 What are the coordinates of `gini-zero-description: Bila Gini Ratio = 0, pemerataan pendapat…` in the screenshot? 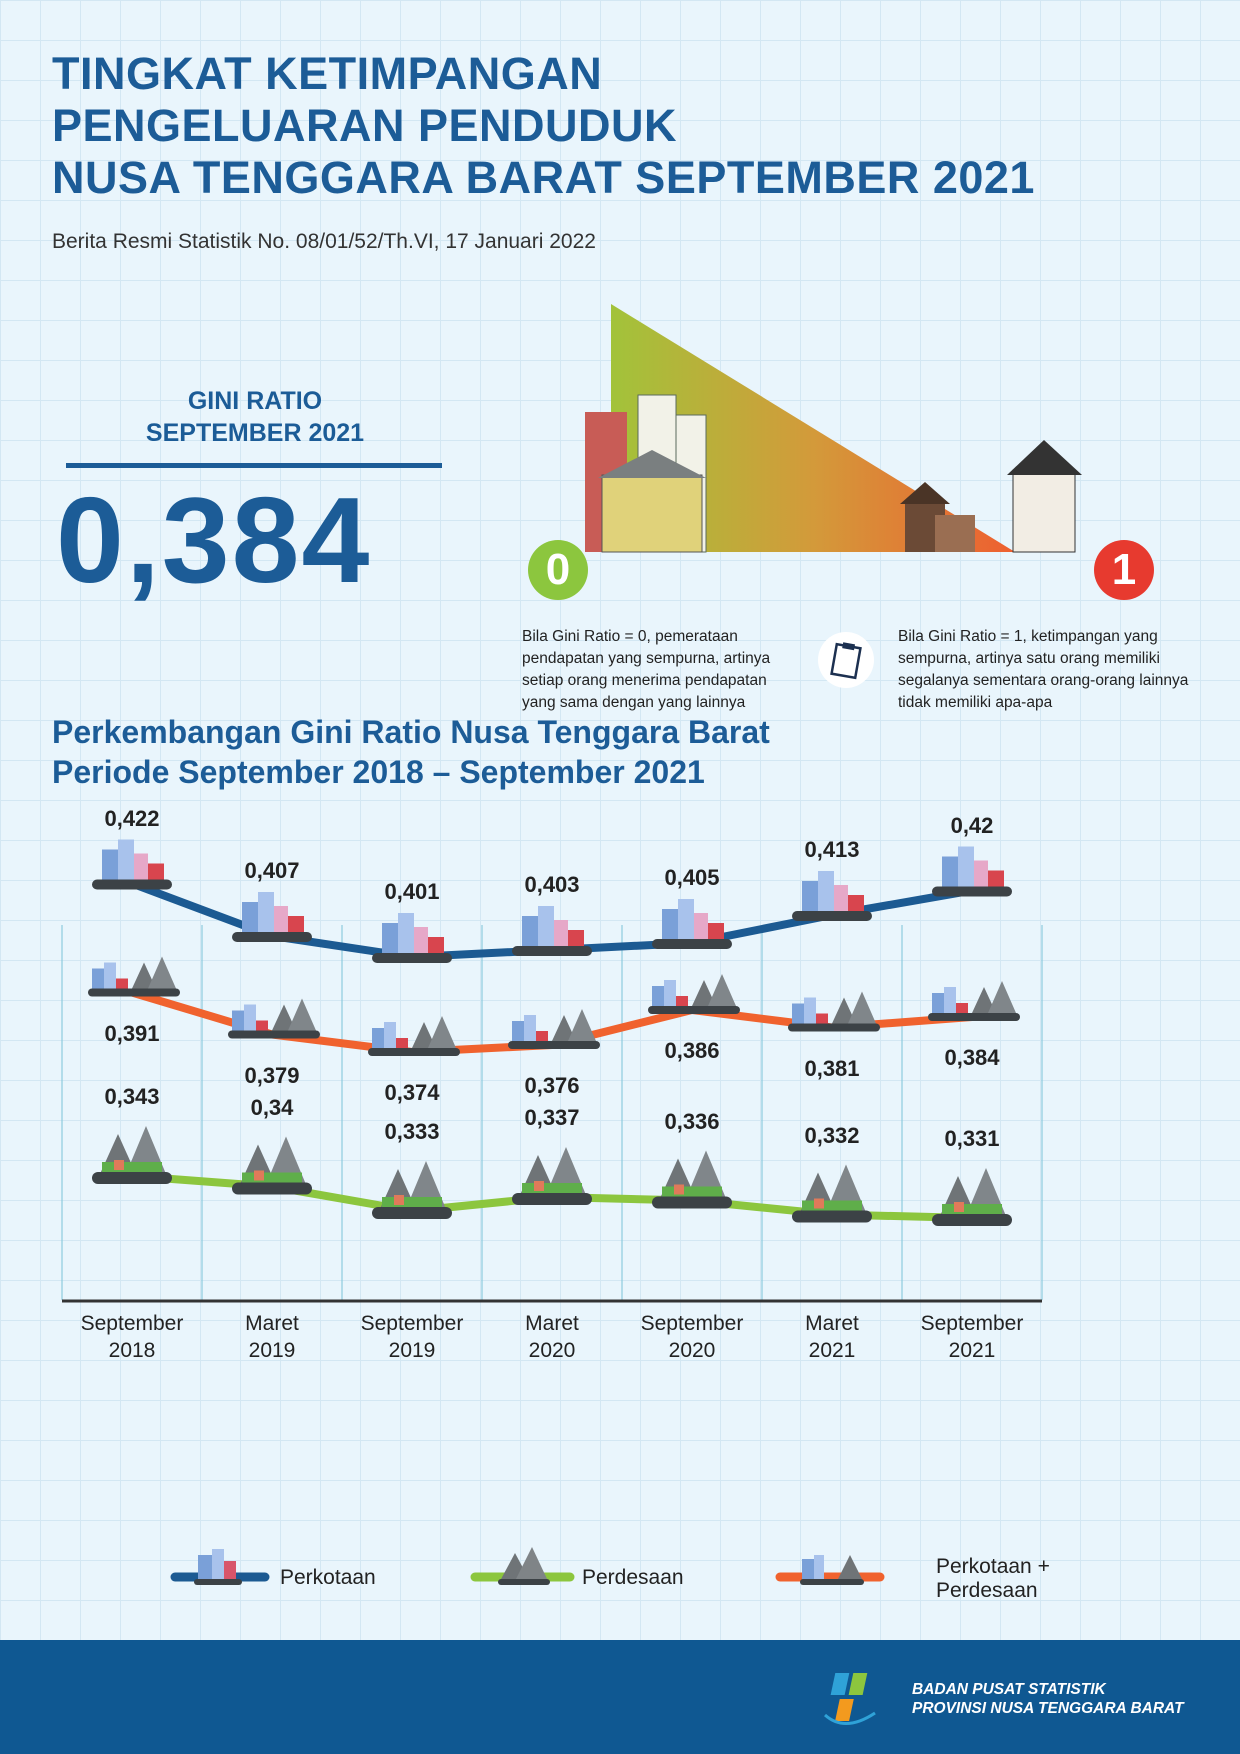 It's located at (646, 669).